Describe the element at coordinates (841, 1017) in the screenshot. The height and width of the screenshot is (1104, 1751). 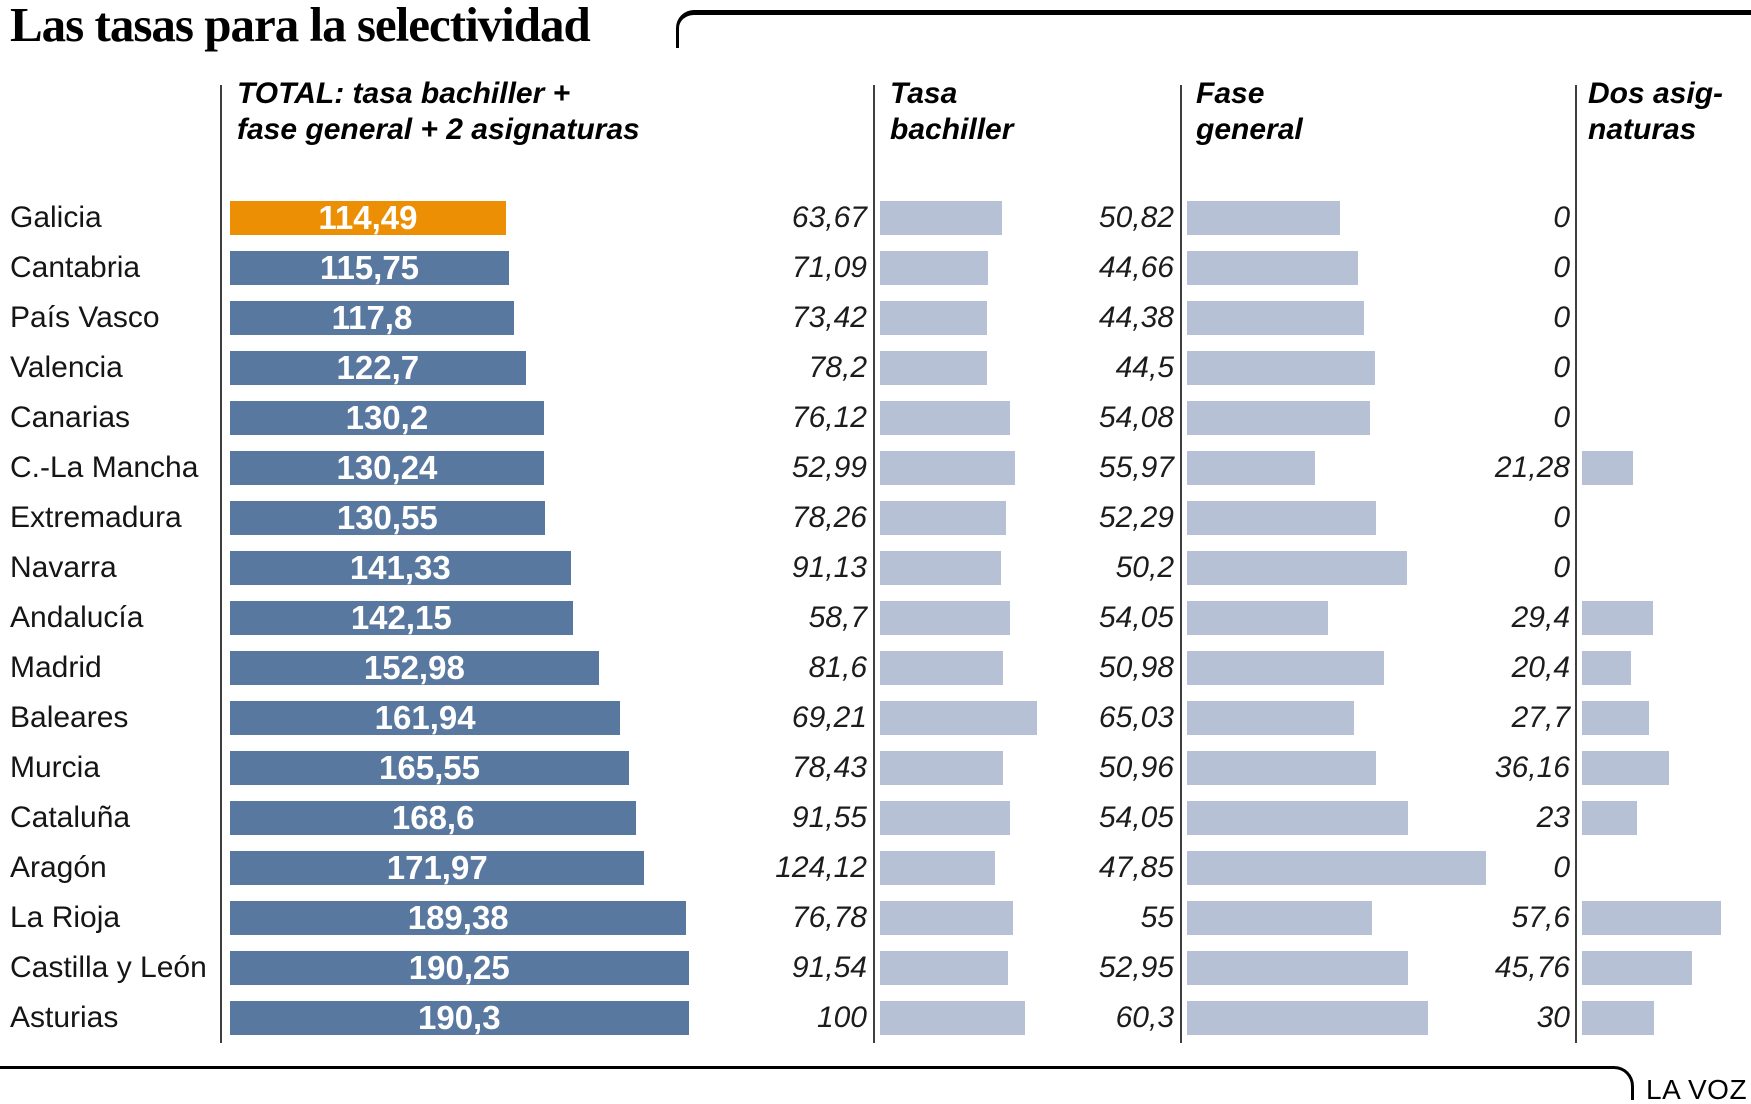
I see `tasa-bachiller-value: 100` at that location.